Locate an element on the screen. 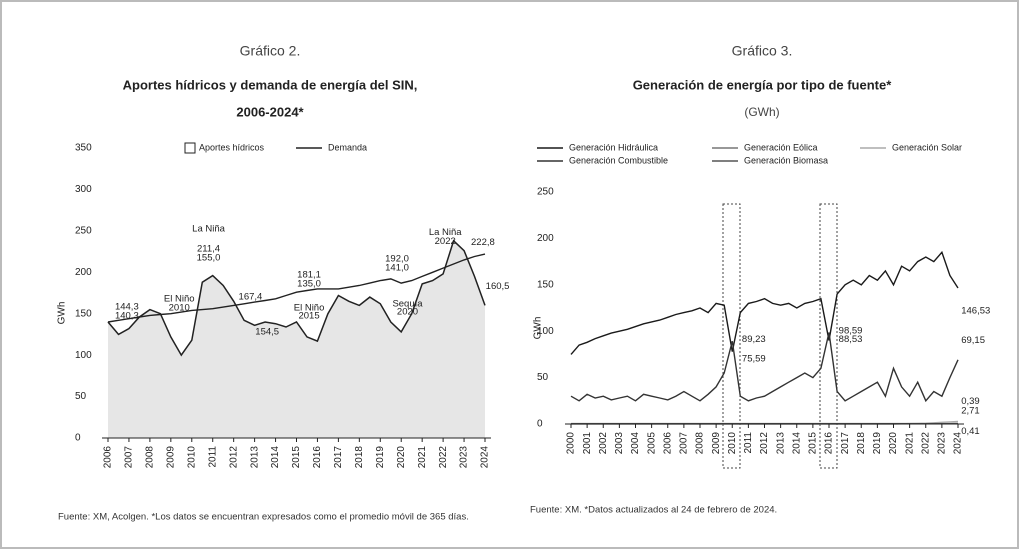 This screenshot has height=549, width=1019. legend-label: Generación Combustible is located at coordinates (618, 160).